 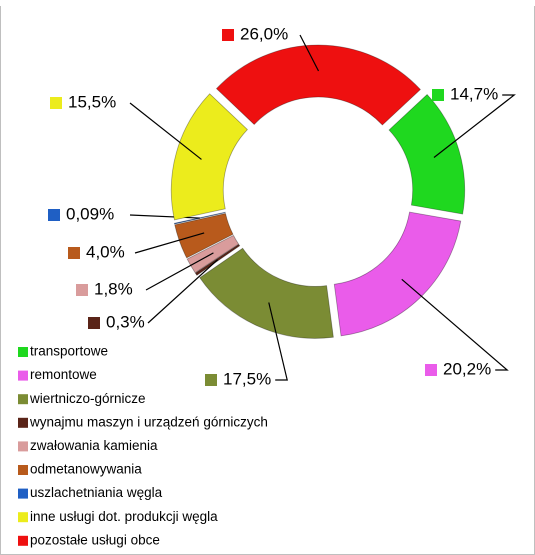 What do you see at coordinates (247, 378) in the screenshot?
I see `data-label: 17,5%` at bounding box center [247, 378].